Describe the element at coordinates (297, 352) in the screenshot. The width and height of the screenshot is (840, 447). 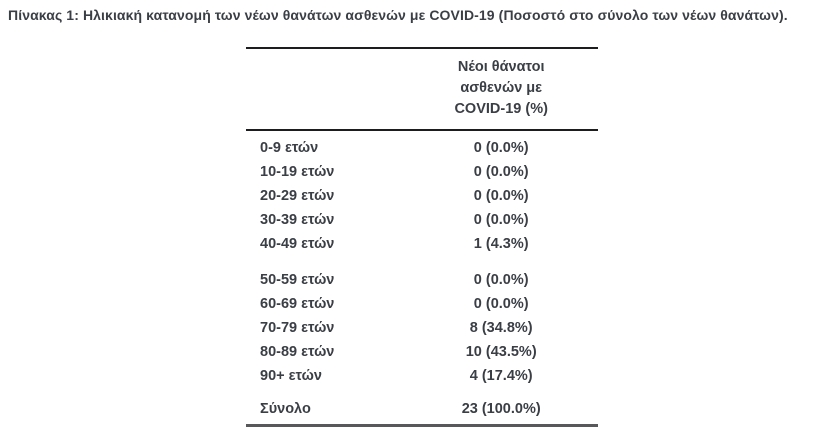
I see `age-group-label: 80-89 ετών` at that location.